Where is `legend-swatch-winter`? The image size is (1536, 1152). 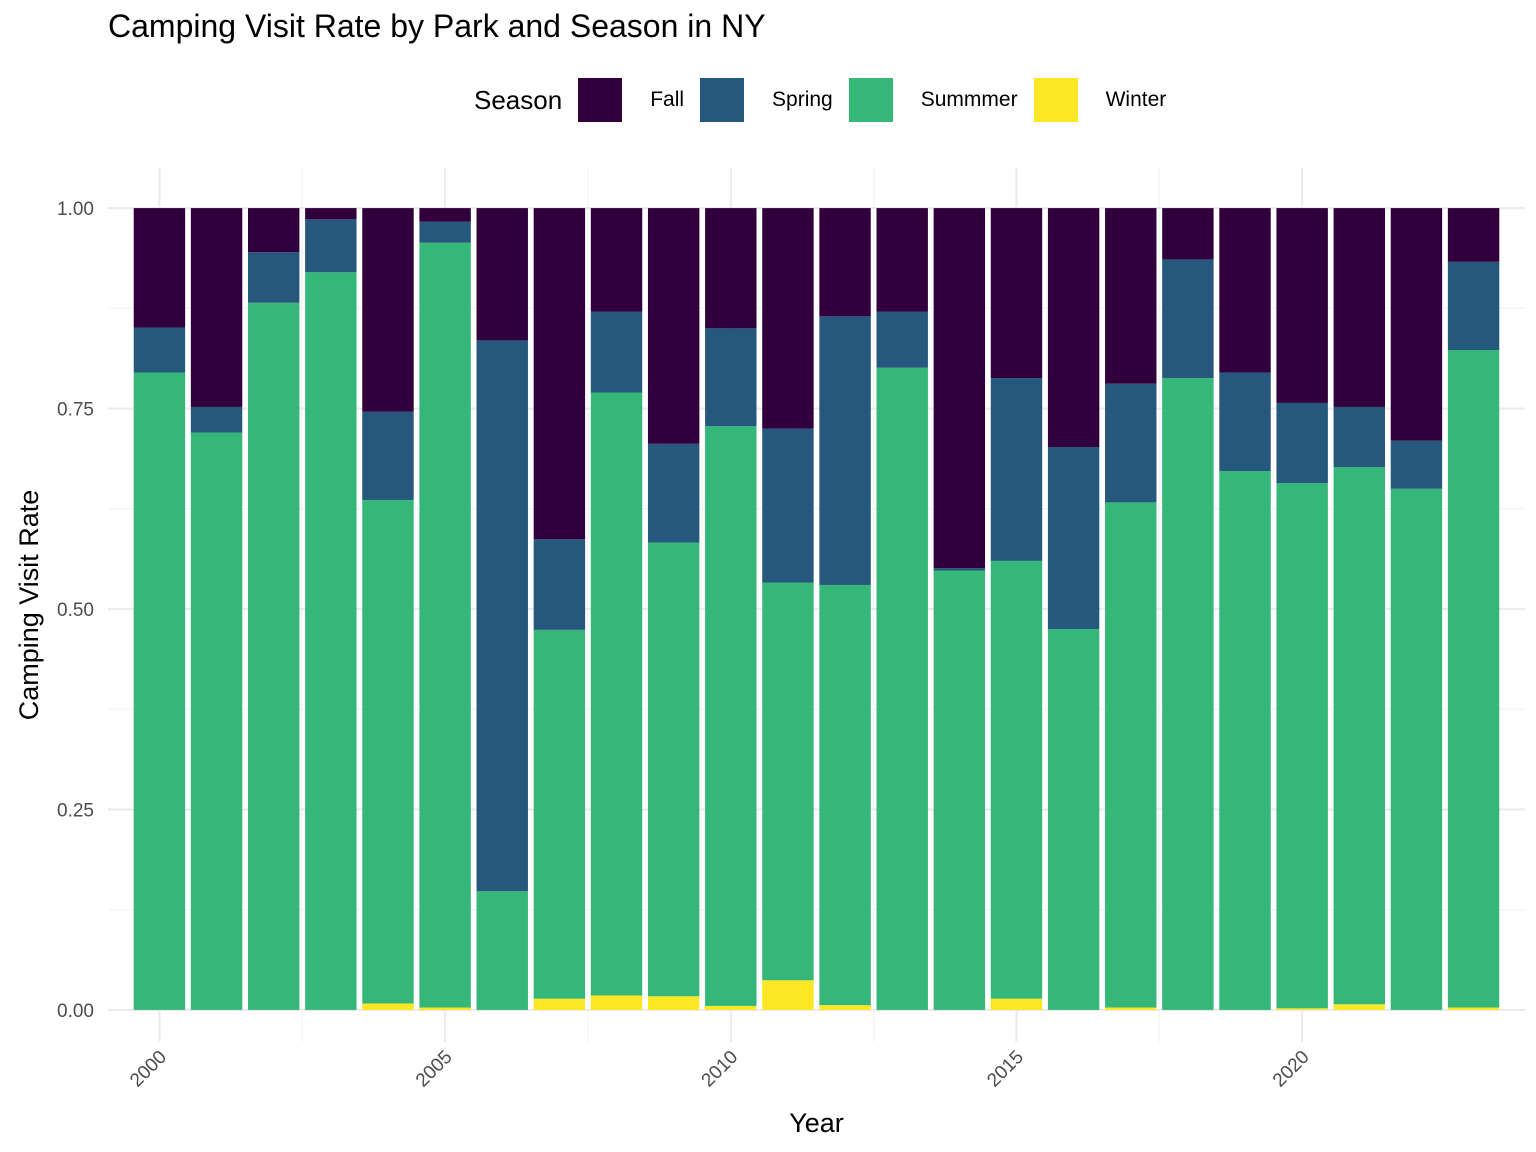
legend-swatch-winter is located at coordinates (1055, 100).